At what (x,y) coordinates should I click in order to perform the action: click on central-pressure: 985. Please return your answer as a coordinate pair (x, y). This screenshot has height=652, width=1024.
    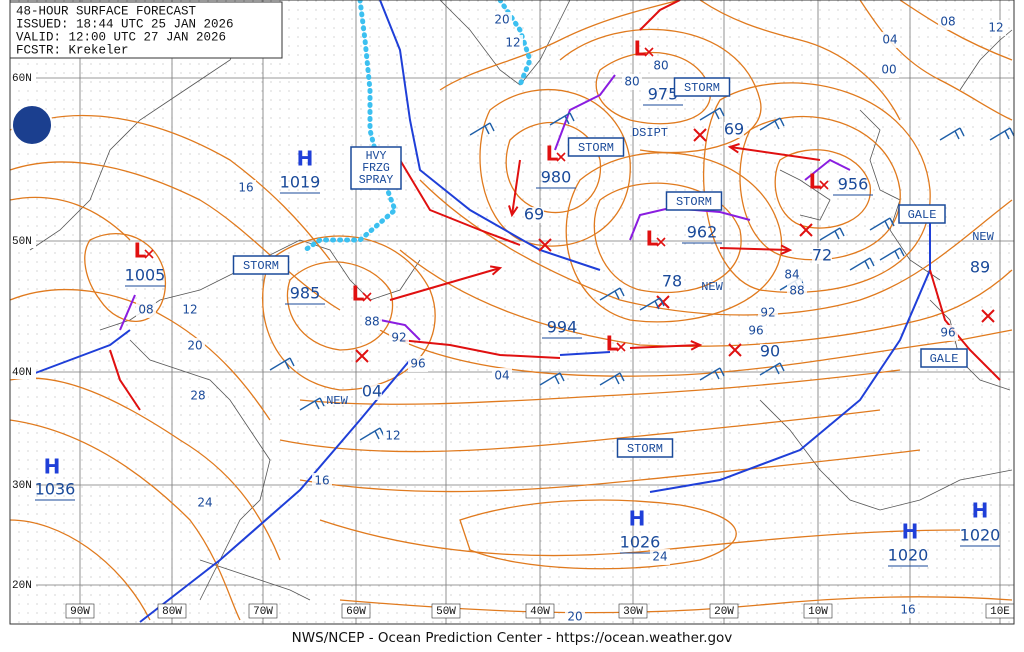
    Looking at the image, I should click on (305, 293).